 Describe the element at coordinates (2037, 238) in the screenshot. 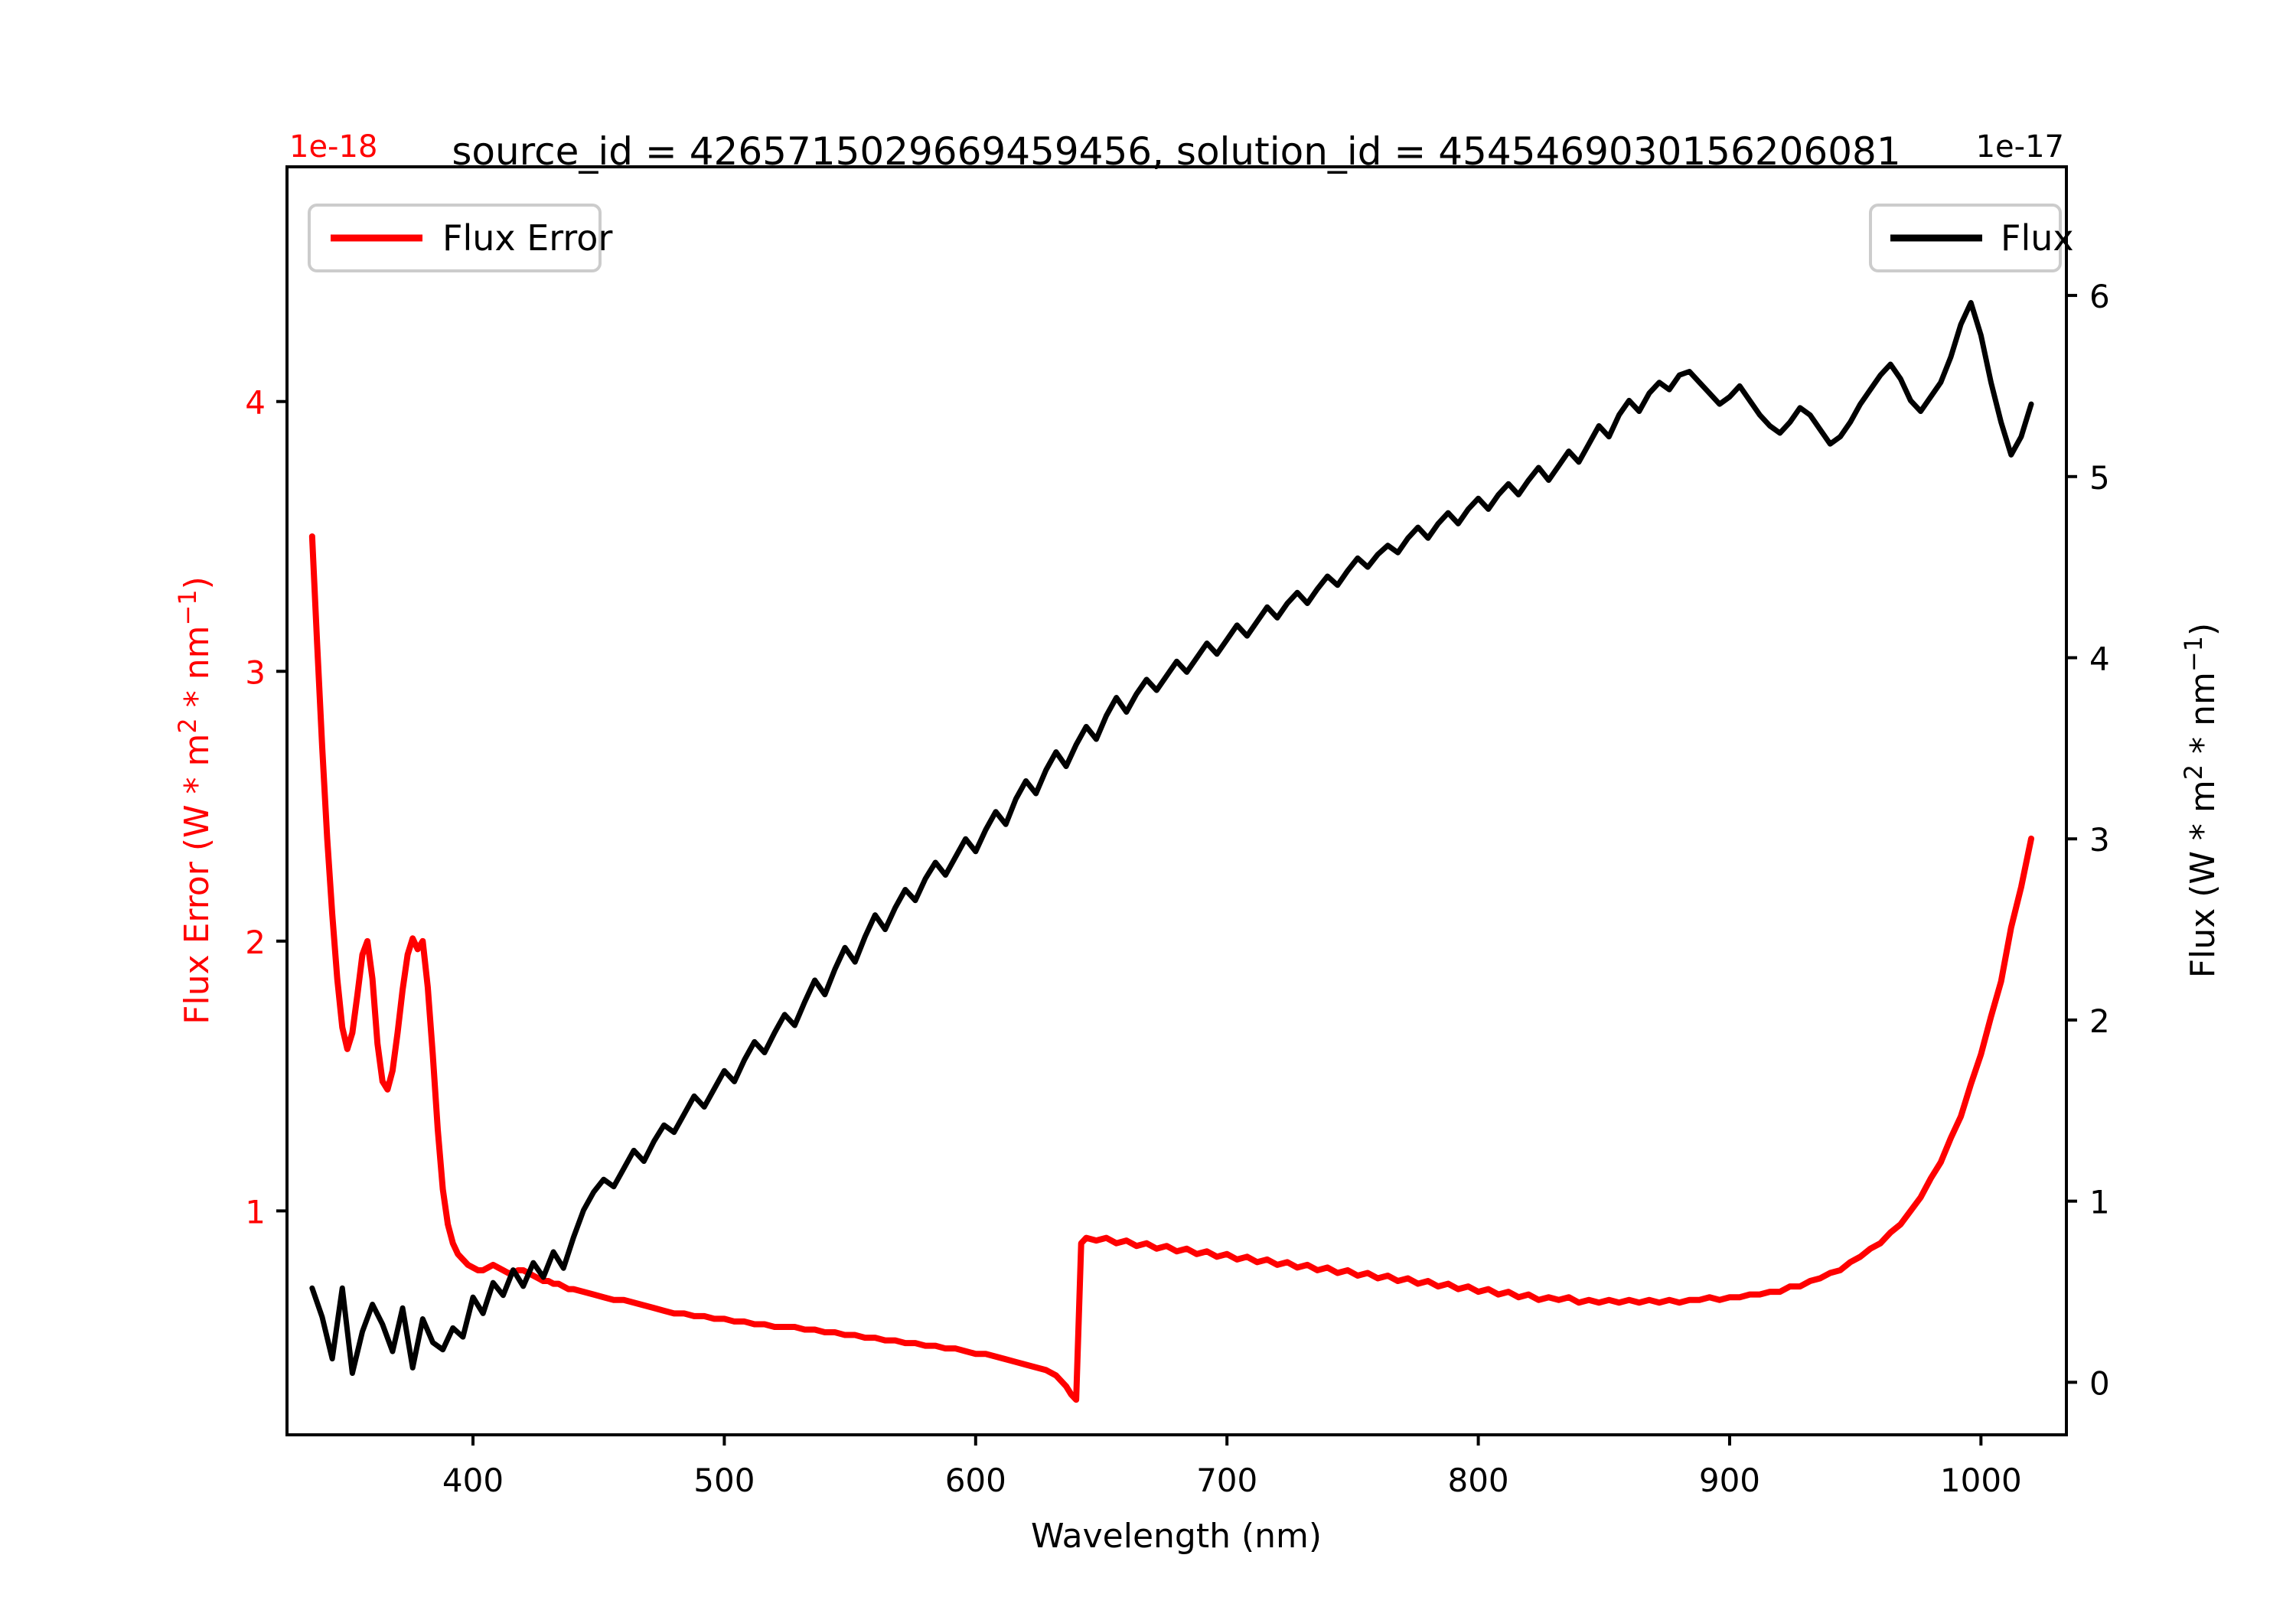

I see `flux-legend-label: Flux` at that location.